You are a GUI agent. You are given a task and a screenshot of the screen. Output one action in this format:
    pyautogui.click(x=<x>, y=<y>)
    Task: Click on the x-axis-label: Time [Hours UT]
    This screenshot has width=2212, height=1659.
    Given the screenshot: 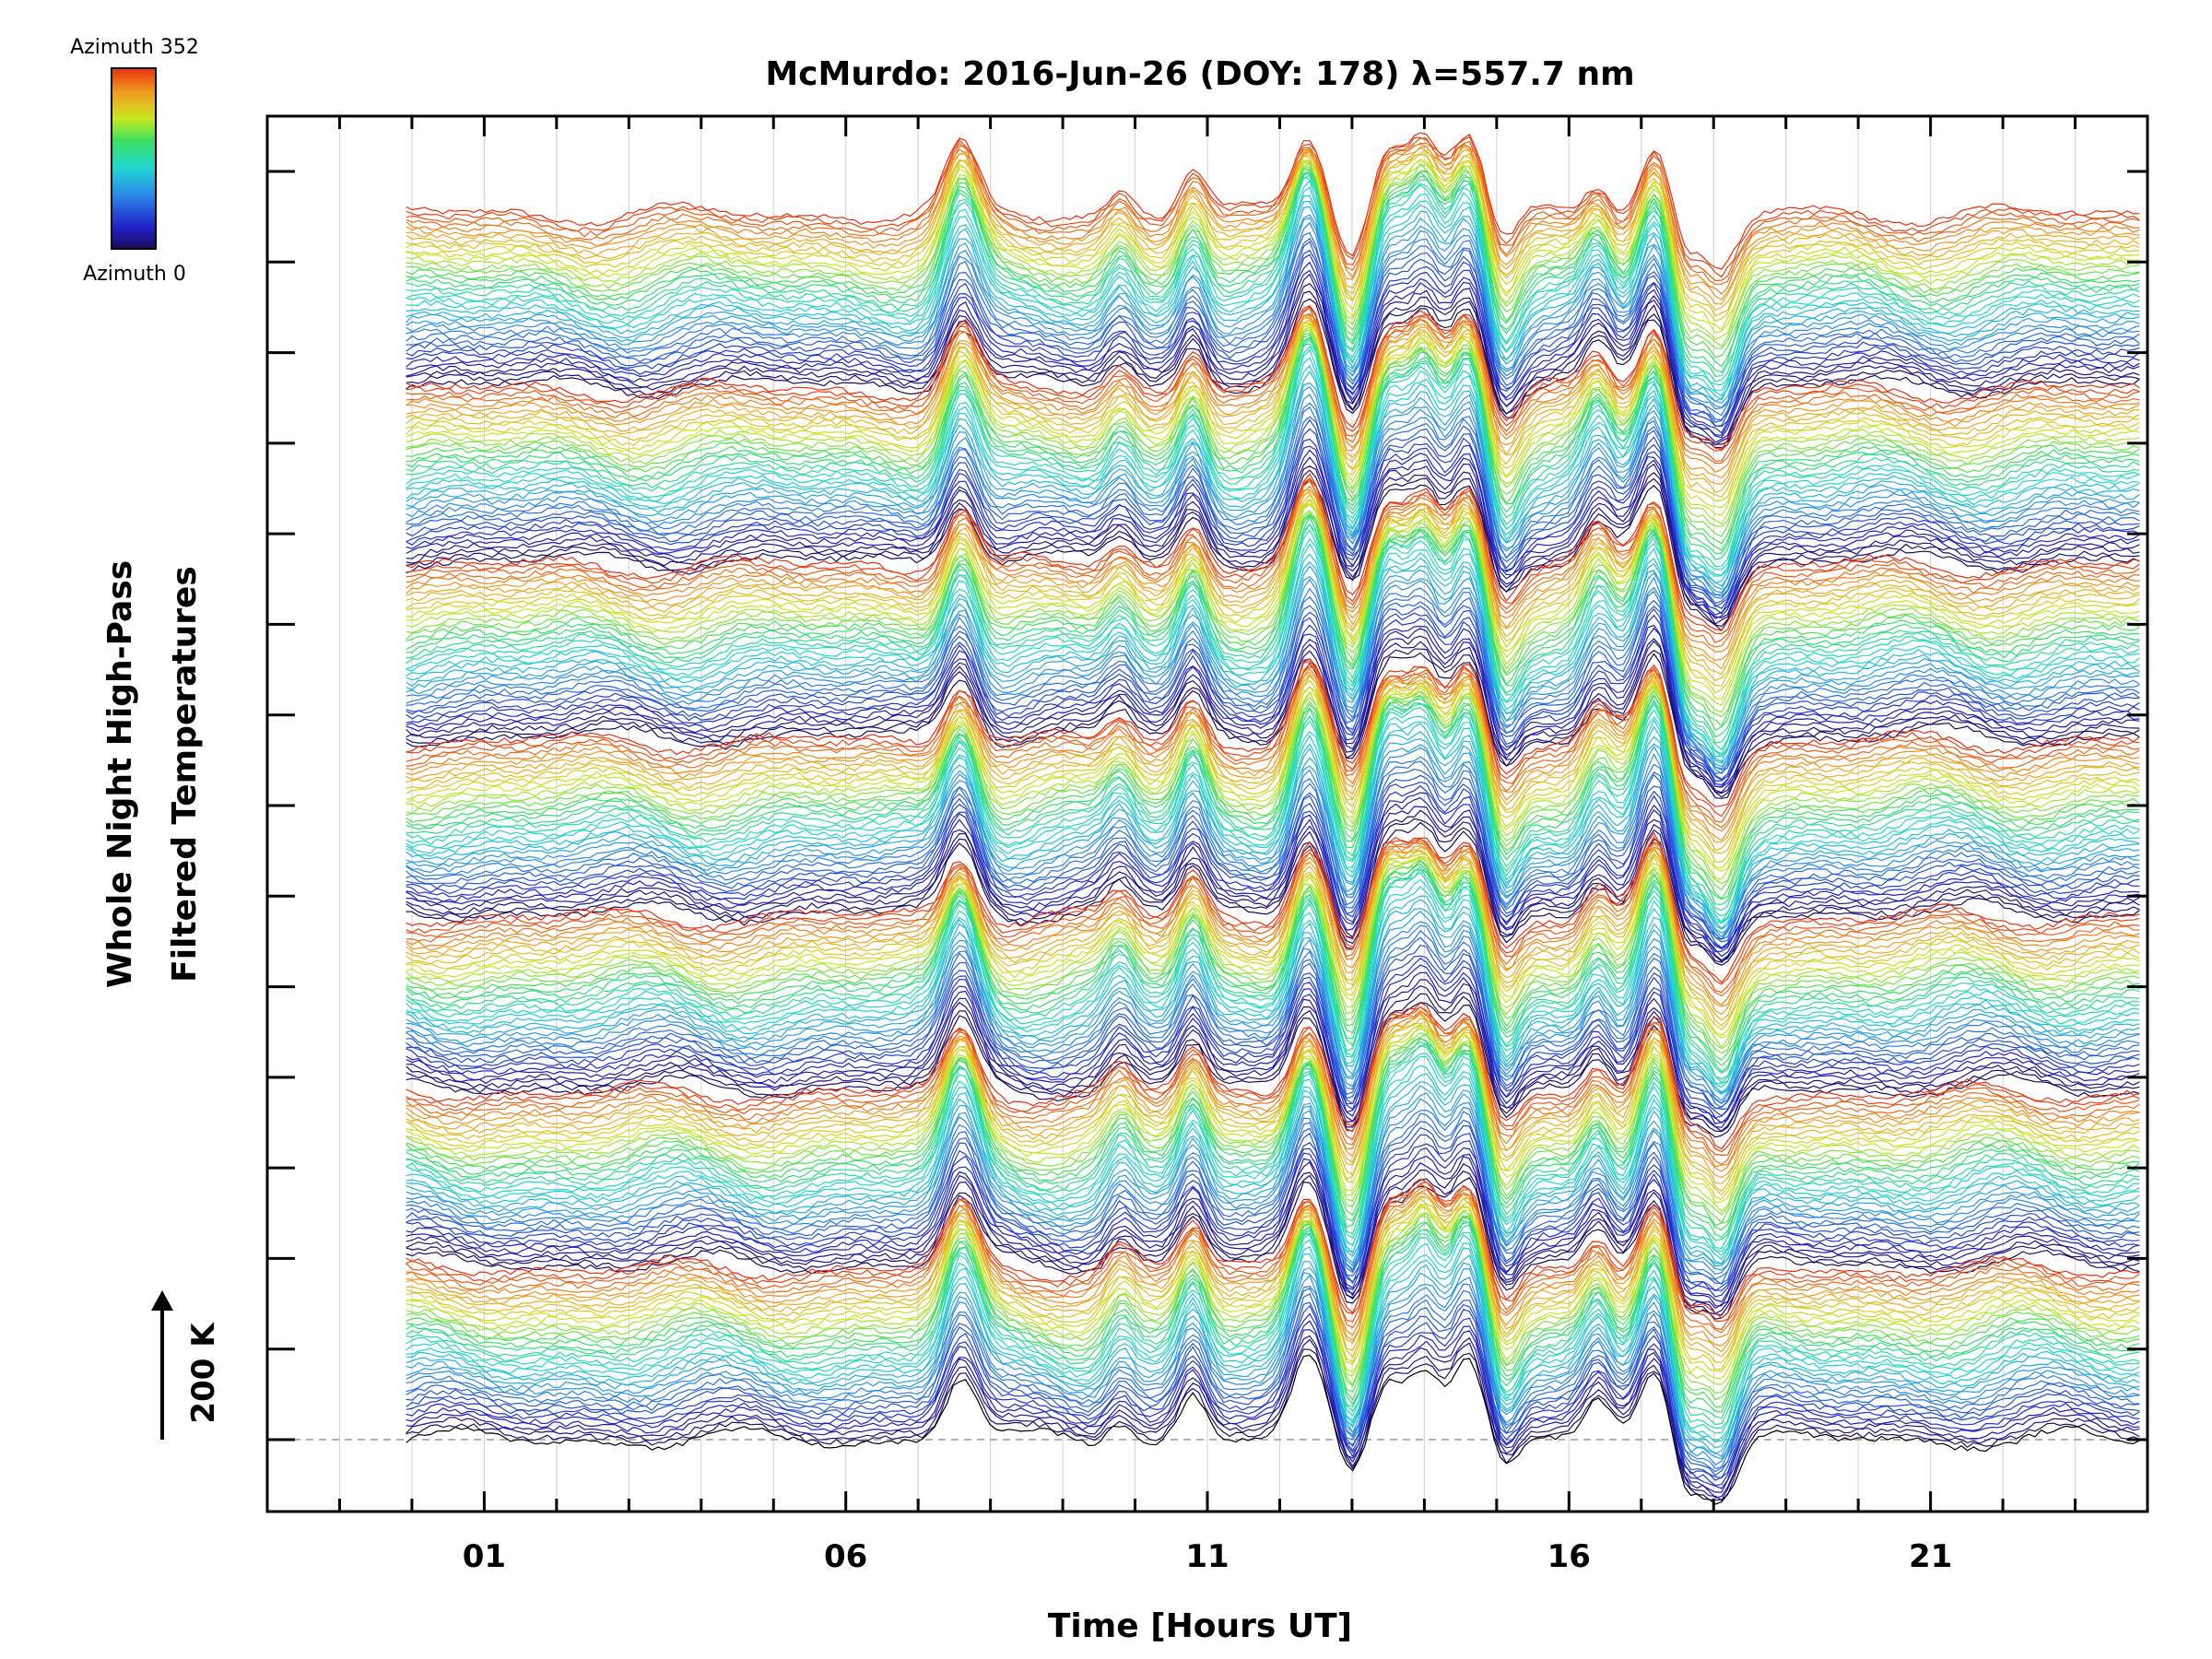 What is the action you would take?
    pyautogui.click(x=1200, y=1626)
    